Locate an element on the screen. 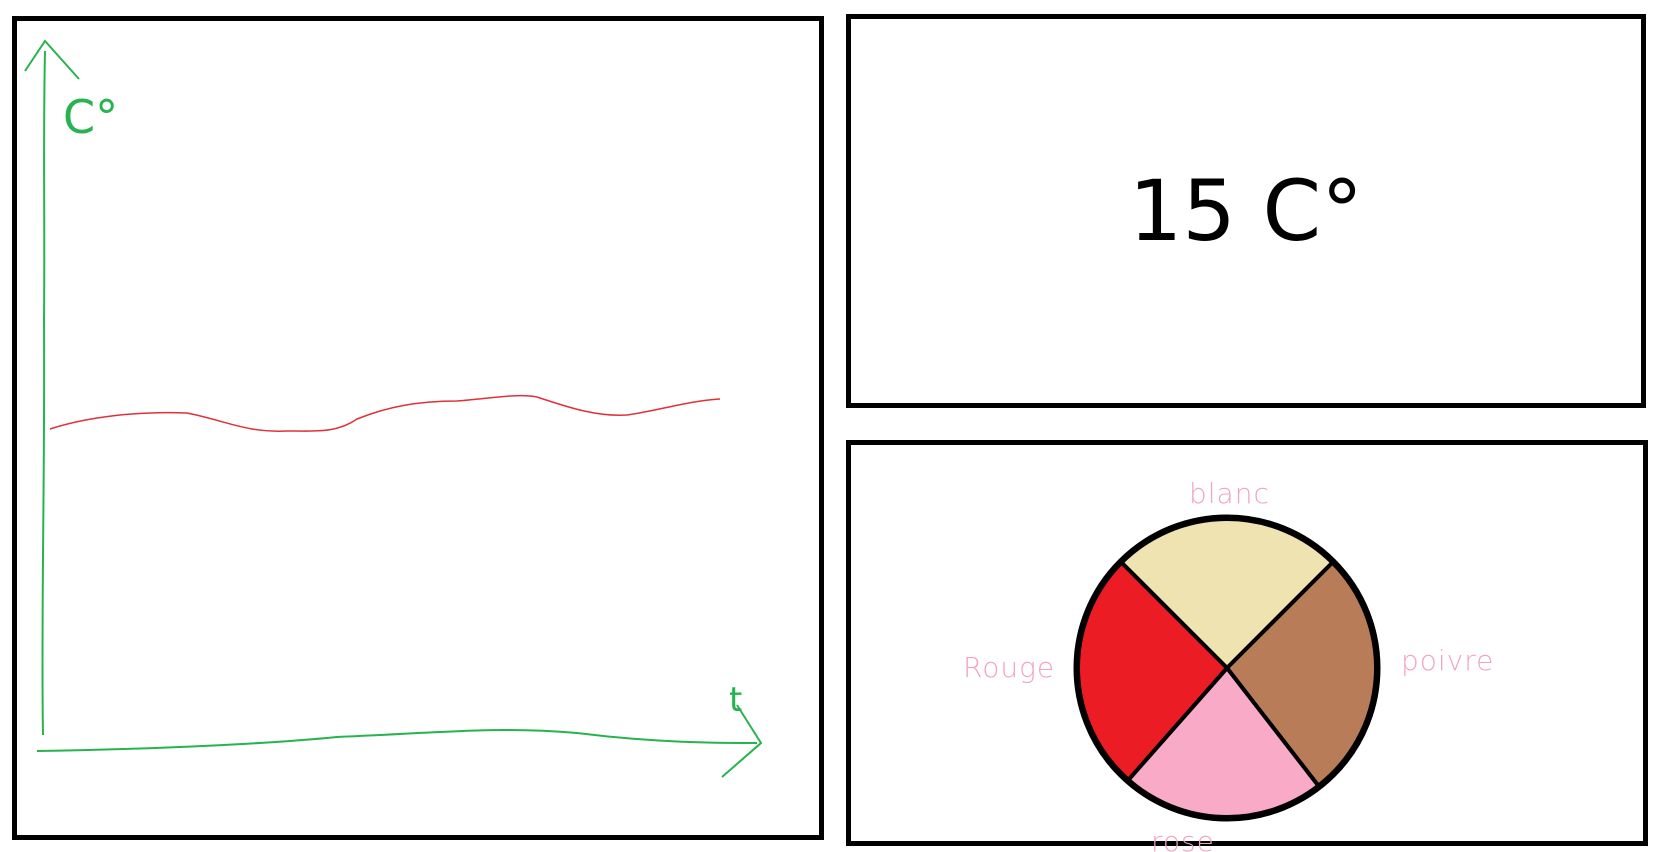 The height and width of the screenshot is (852, 1656). x-axis-arrow is located at coordinates (742, 741).